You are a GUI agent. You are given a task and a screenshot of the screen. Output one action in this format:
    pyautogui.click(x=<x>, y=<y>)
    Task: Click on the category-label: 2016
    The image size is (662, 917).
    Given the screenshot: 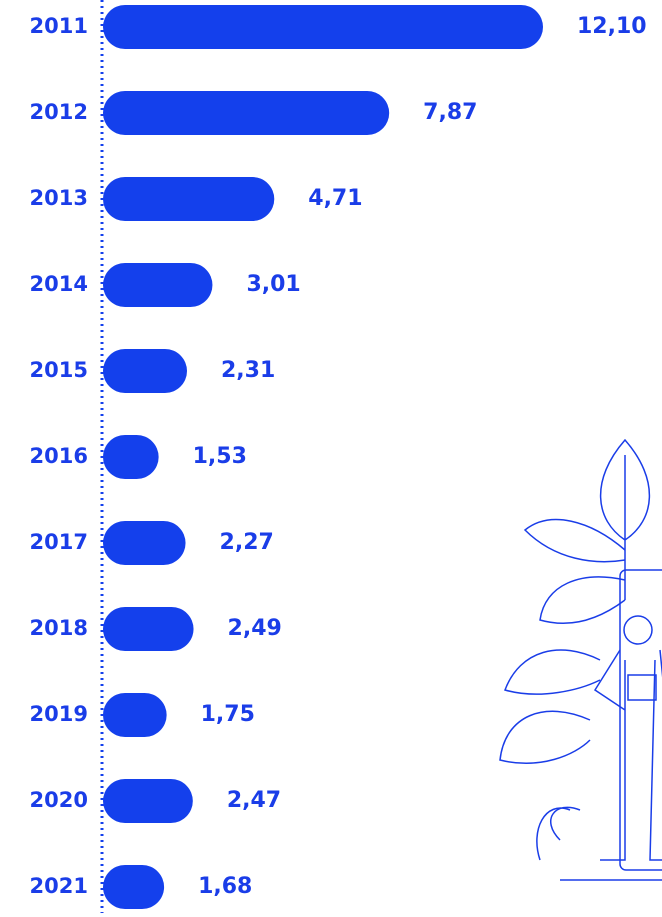 What is the action you would take?
    pyautogui.click(x=59, y=456)
    